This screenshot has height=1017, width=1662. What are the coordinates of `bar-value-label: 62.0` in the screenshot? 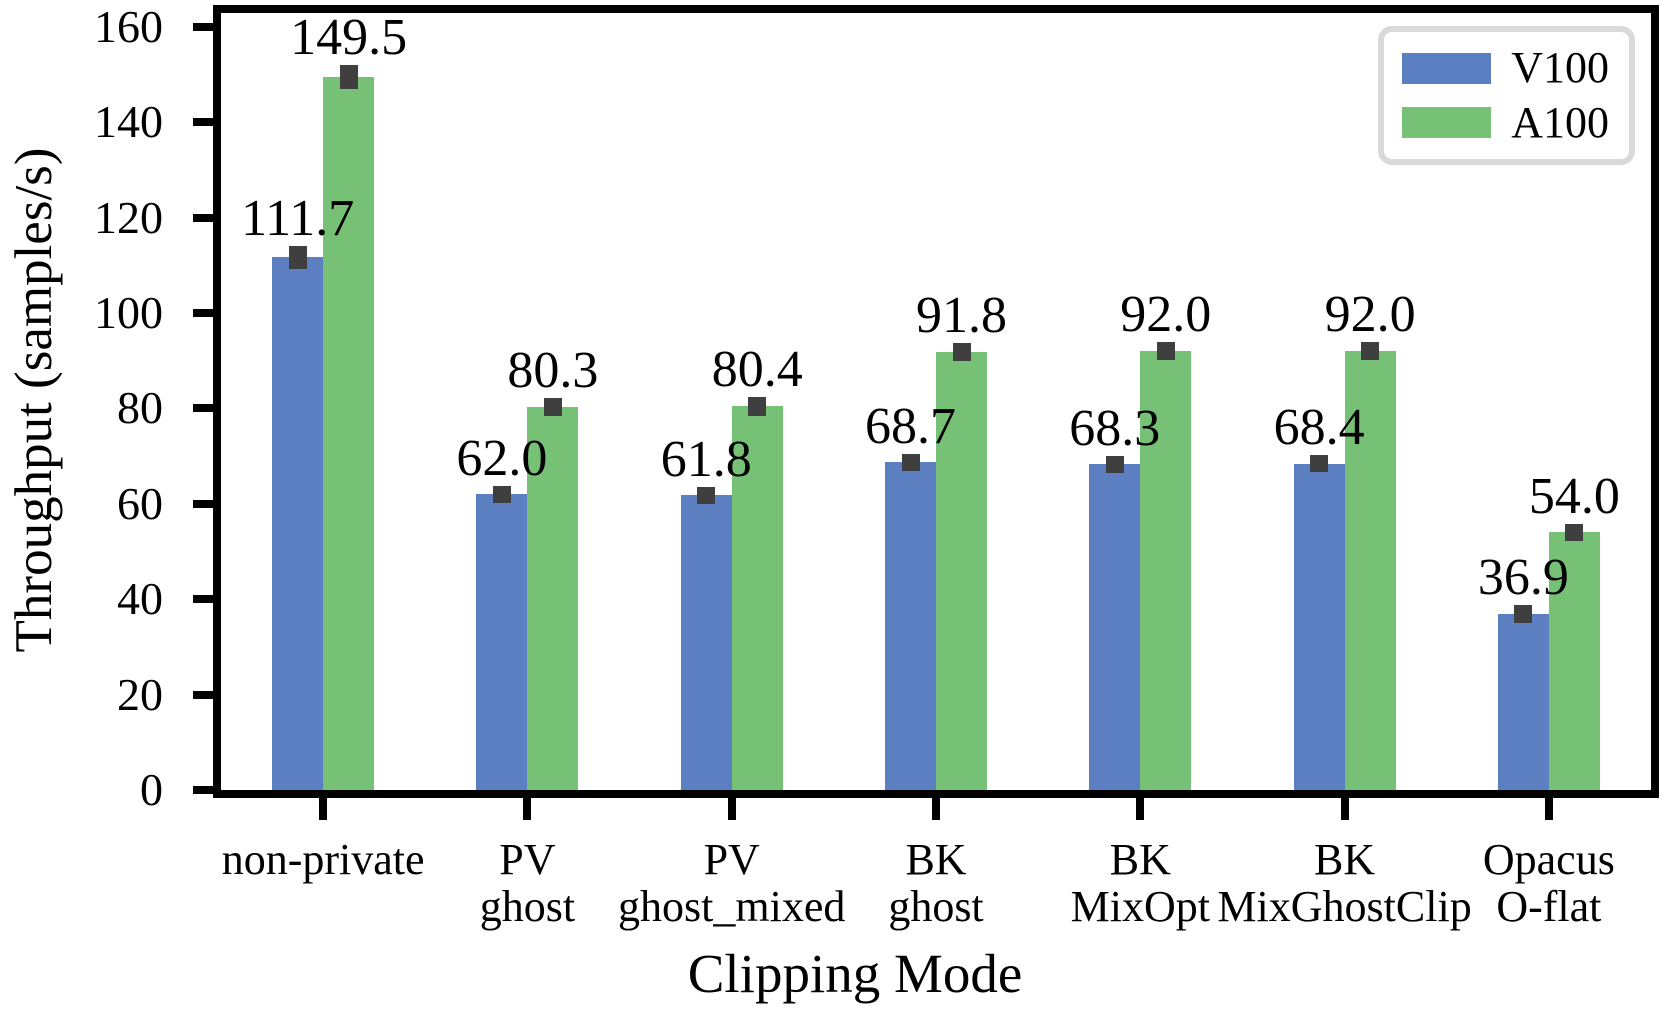 It's located at (502, 458).